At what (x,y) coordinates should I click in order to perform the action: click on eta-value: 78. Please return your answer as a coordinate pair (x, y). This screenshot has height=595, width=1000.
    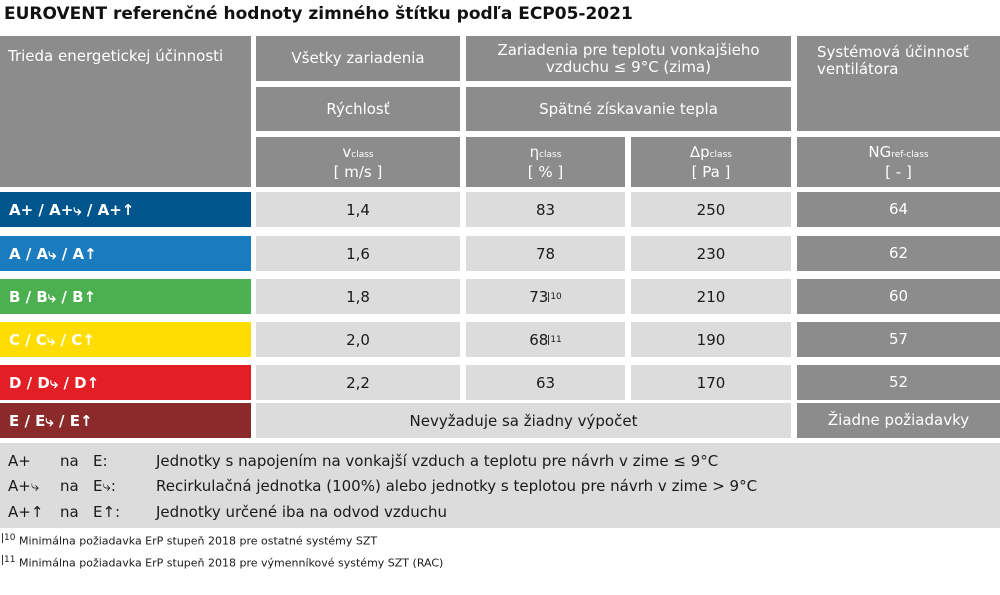
    Looking at the image, I should click on (545, 253).